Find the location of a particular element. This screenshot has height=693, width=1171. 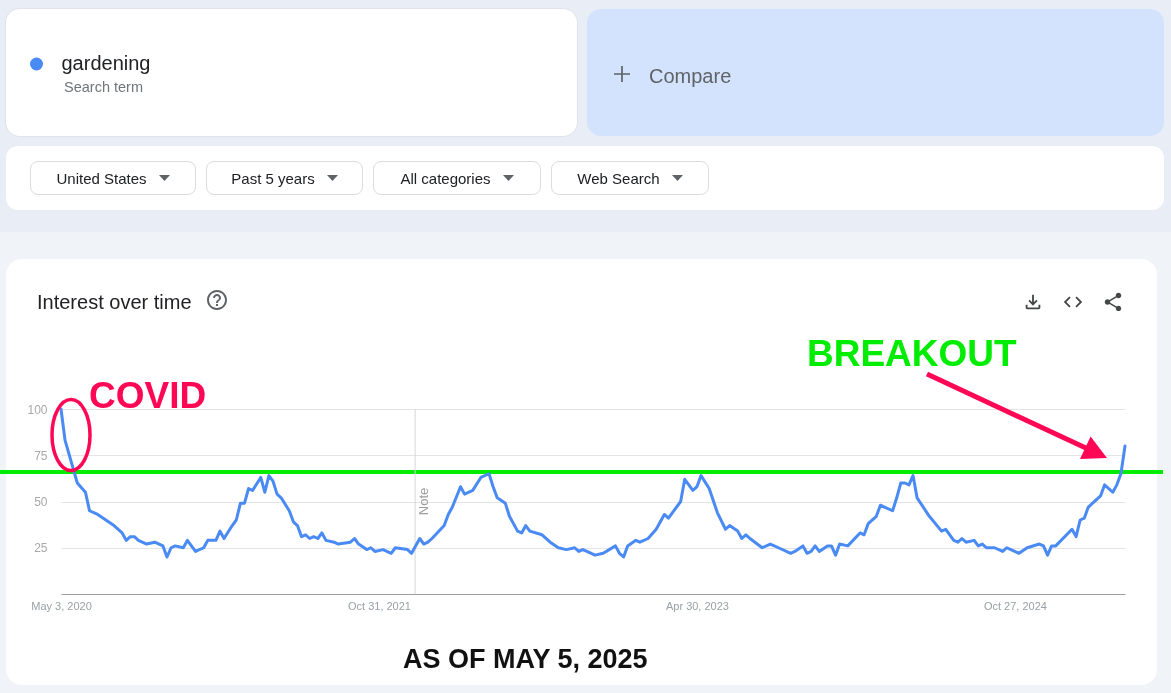

x-tick-label: Apr 30, 2023 is located at coordinates (697, 605).